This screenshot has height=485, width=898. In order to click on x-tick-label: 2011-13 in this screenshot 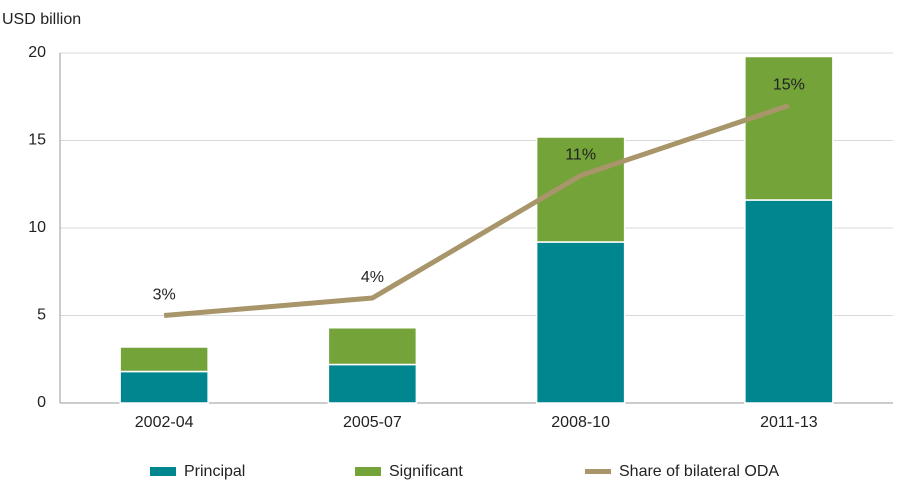, I will do `click(789, 422)`.